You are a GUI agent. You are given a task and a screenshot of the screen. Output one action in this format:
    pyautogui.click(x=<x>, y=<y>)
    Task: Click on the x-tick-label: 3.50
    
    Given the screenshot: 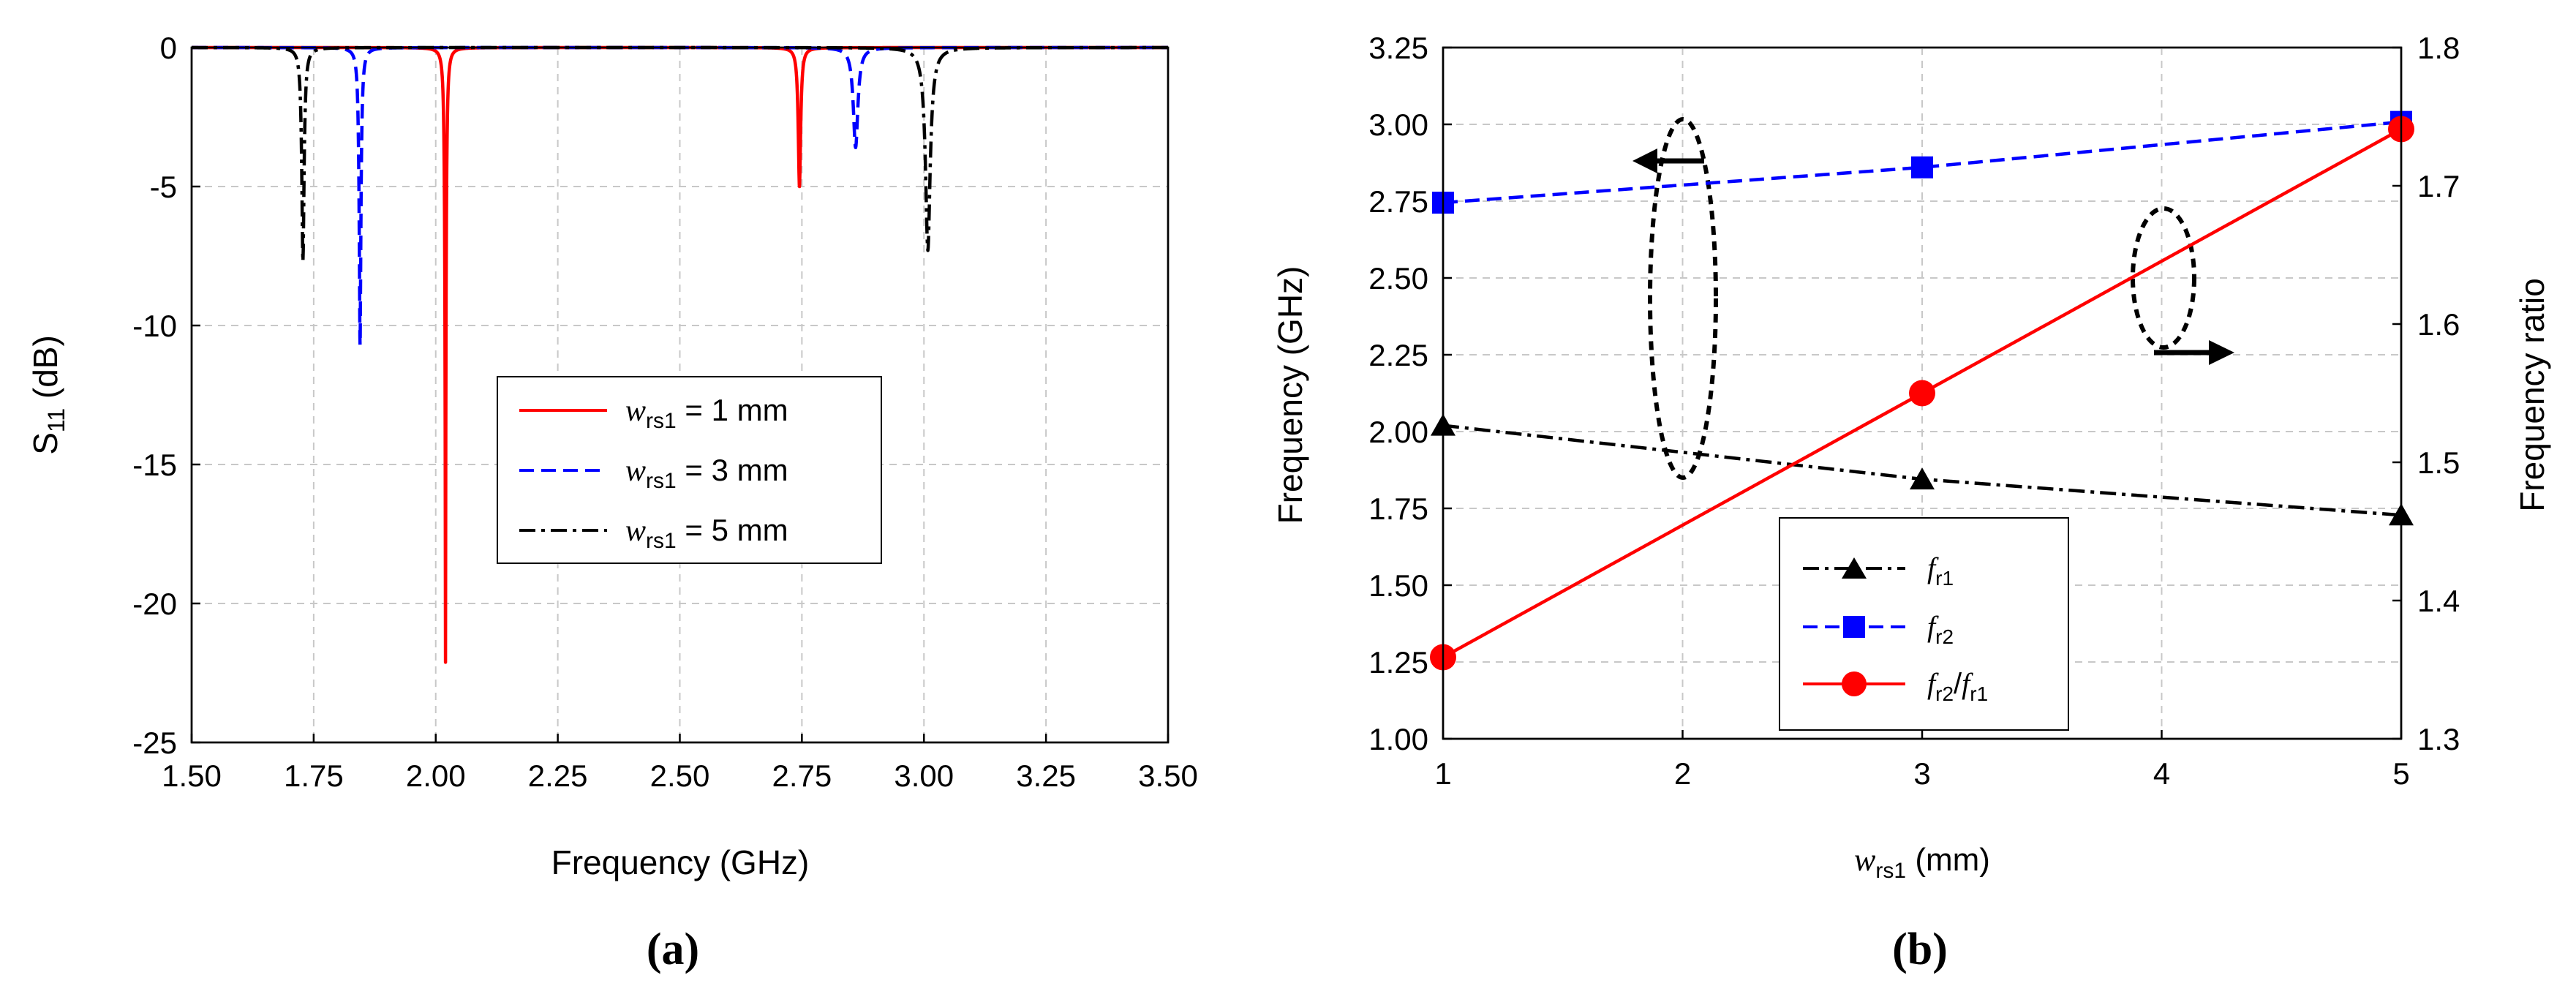 What is the action you would take?
    pyautogui.click(x=1168, y=776)
    